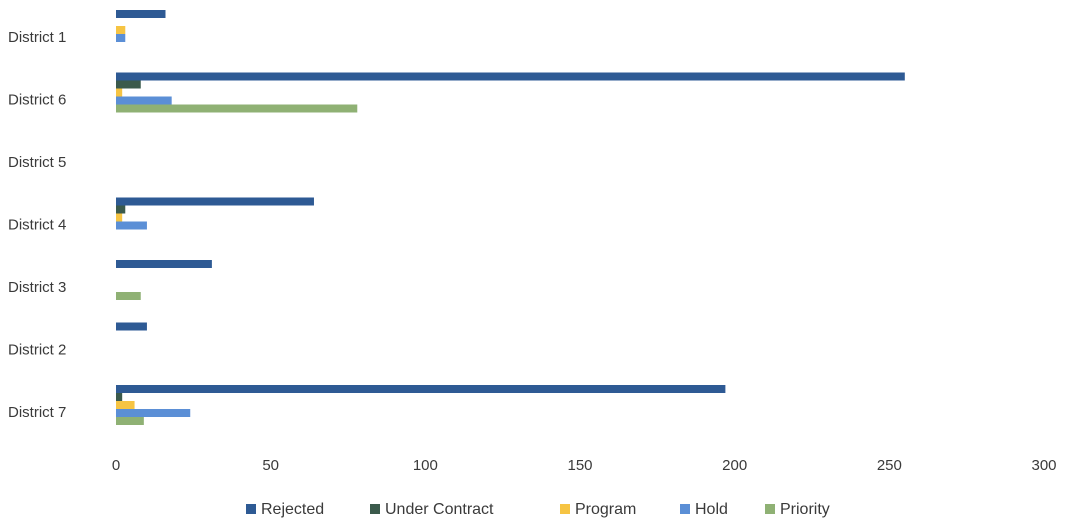  Describe the element at coordinates (425, 465) in the screenshot. I see `x-tick-label-100: 100` at that location.